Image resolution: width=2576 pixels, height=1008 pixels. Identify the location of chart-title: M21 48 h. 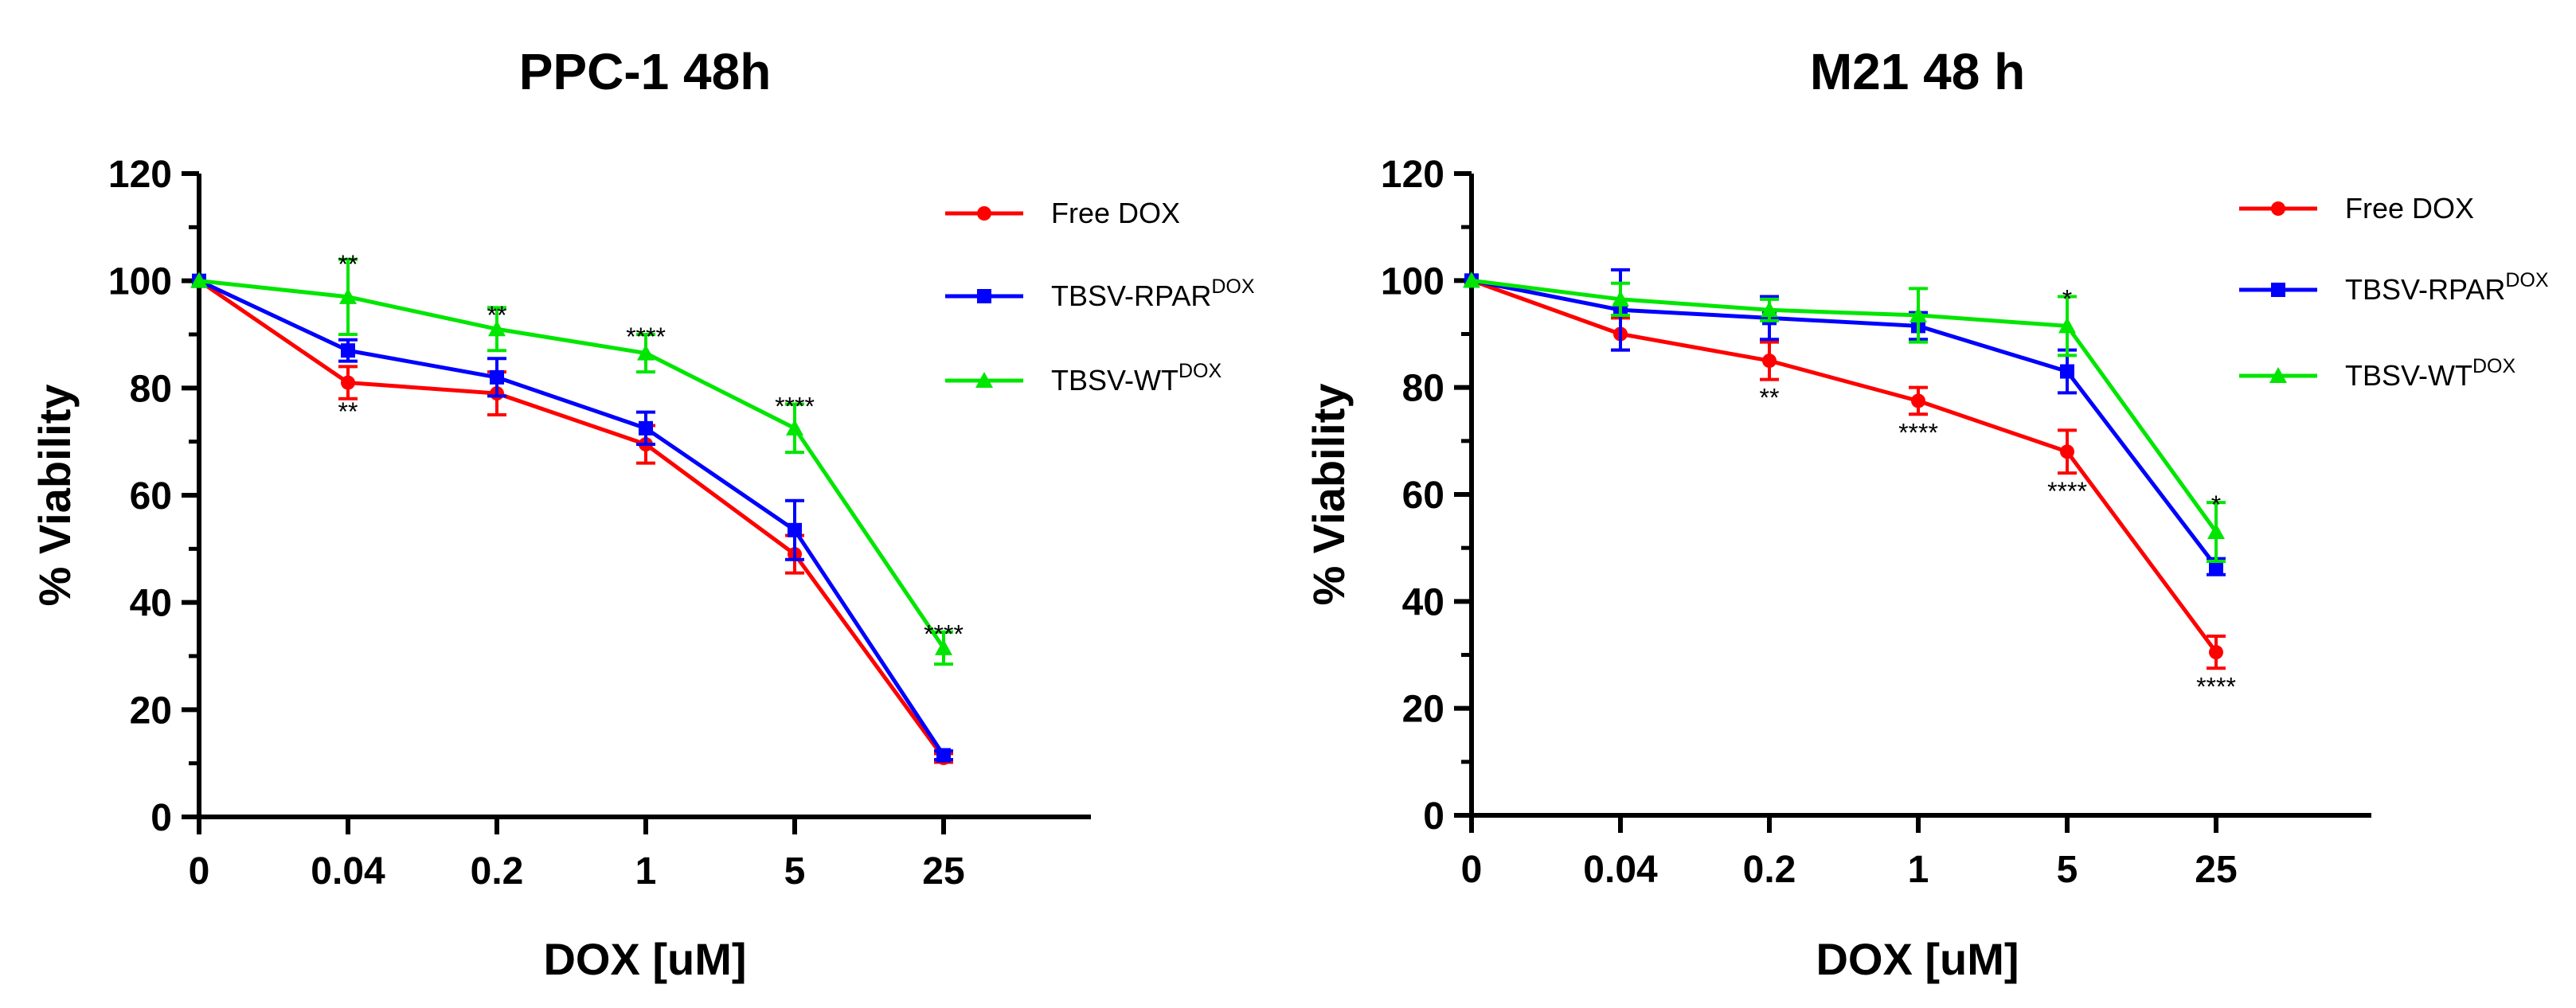
(1917, 71).